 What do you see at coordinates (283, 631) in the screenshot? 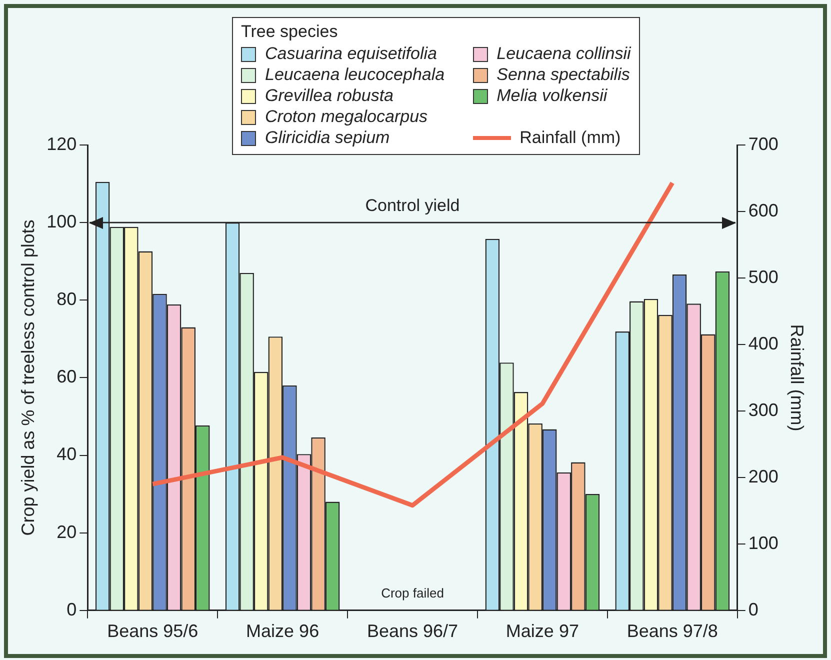
I see `x-tick-label: Maize 96` at bounding box center [283, 631].